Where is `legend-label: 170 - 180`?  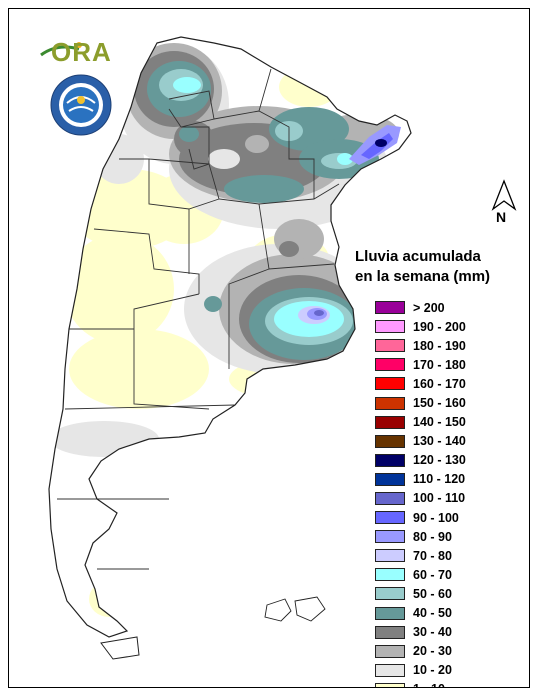 legend-label: 170 - 180 is located at coordinates (439, 364).